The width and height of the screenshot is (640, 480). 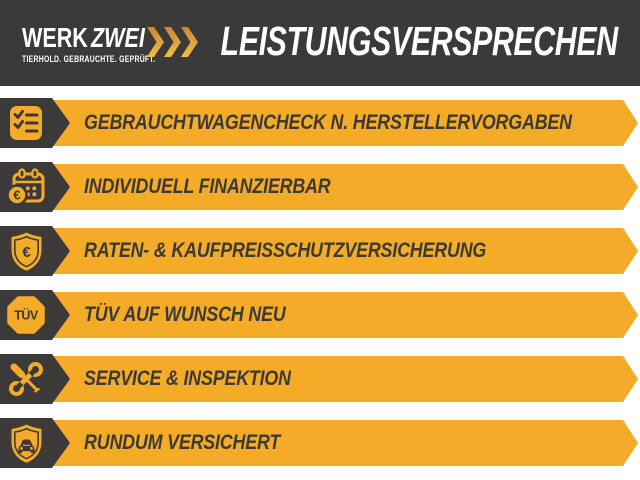 I want to click on promise-banner: INDIVIDUELL FINANZIERBAR, so click(x=345, y=187).